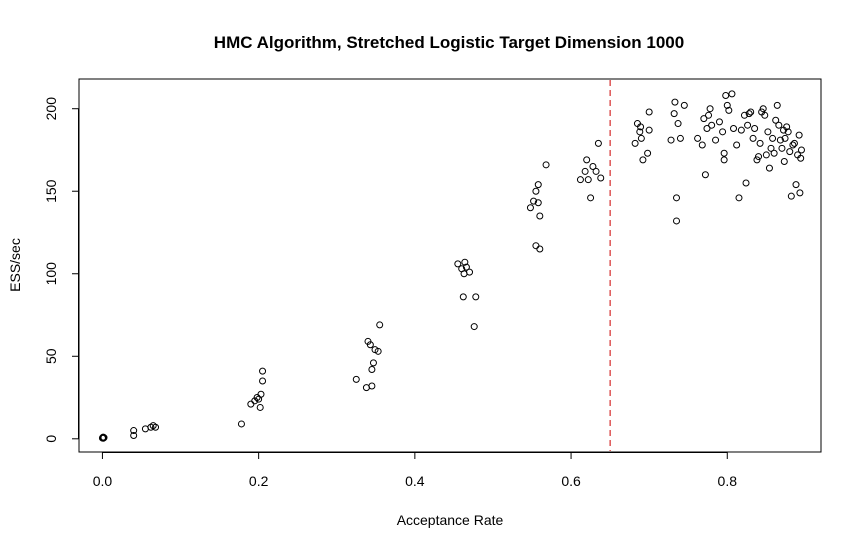  Describe the element at coordinates (415, 481) in the screenshot. I see `x-tick-label: 0.4` at that location.